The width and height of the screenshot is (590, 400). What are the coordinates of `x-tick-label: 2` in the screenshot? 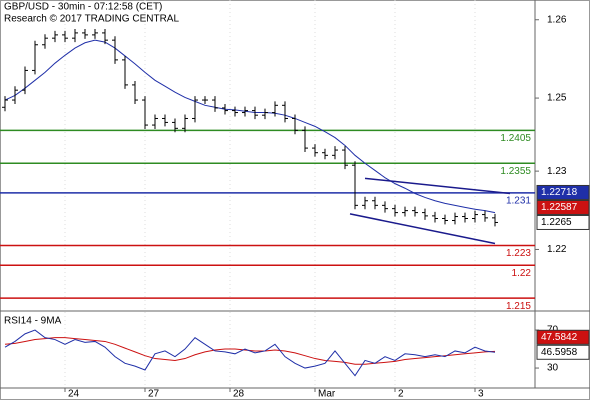 It's located at (401, 394).